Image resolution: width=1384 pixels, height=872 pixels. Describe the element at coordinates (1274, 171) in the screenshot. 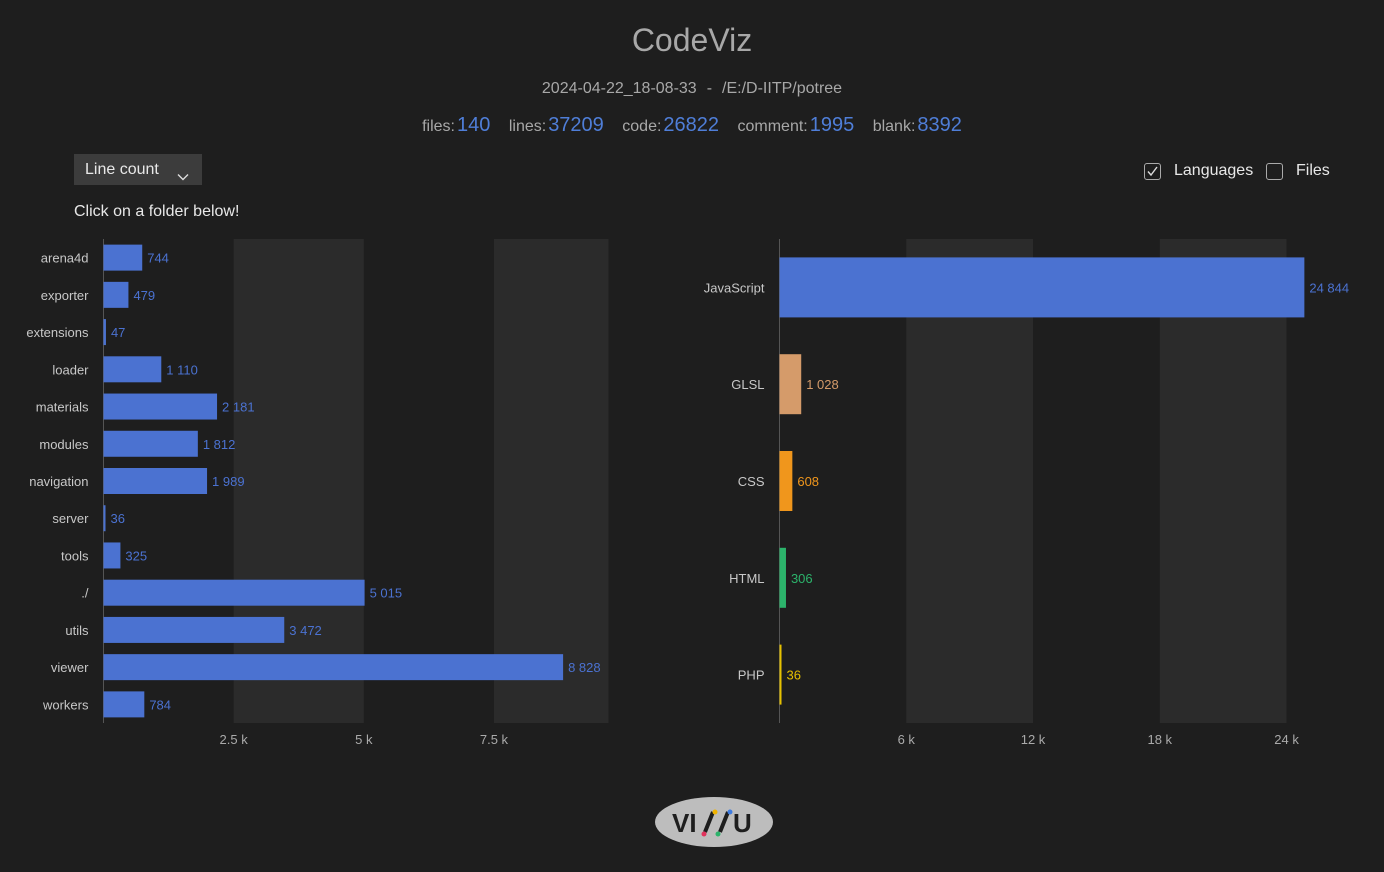

I see `checkbox-unchecked-icon` at that location.